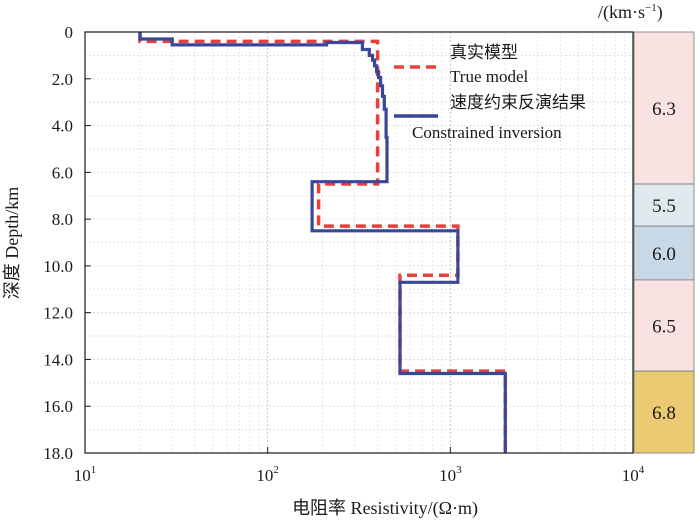  I want to click on y-tick-label: 2.0, so click(62, 79).